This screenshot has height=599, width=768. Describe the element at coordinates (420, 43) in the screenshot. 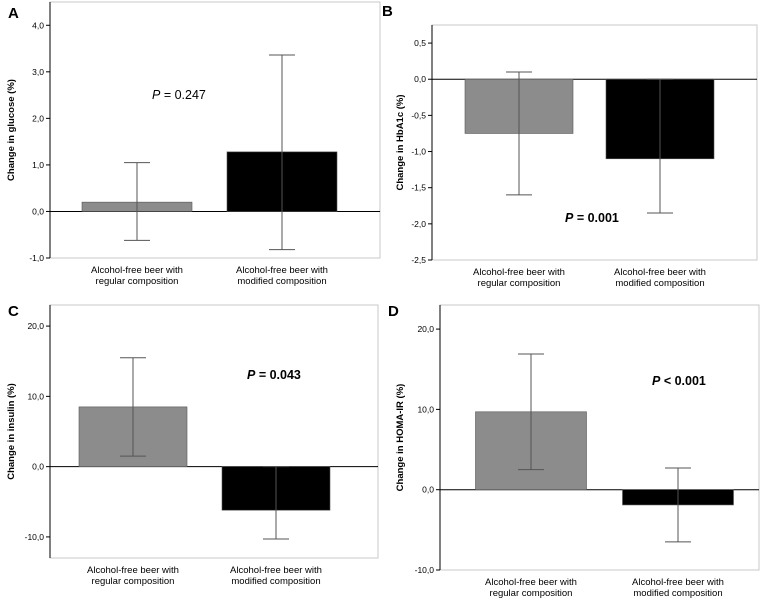

I see `y-tick-label: 0,5` at that location.